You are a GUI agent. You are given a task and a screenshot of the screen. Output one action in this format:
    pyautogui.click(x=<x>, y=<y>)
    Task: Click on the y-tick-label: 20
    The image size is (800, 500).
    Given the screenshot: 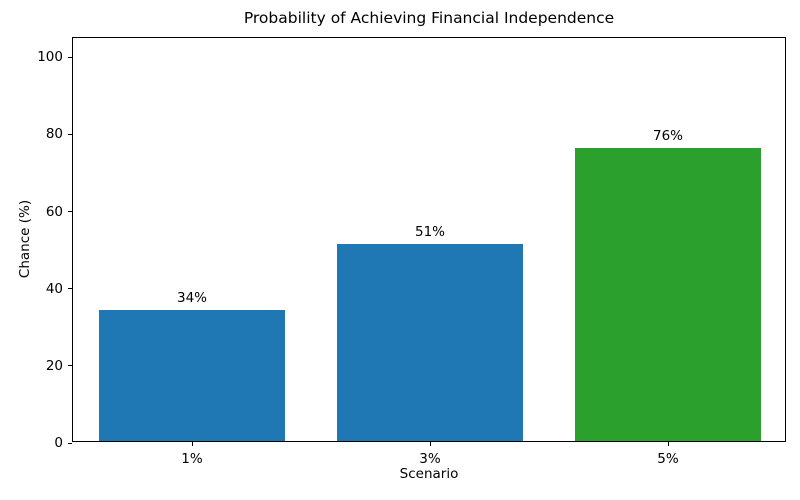 What is the action you would take?
    pyautogui.click(x=54, y=365)
    